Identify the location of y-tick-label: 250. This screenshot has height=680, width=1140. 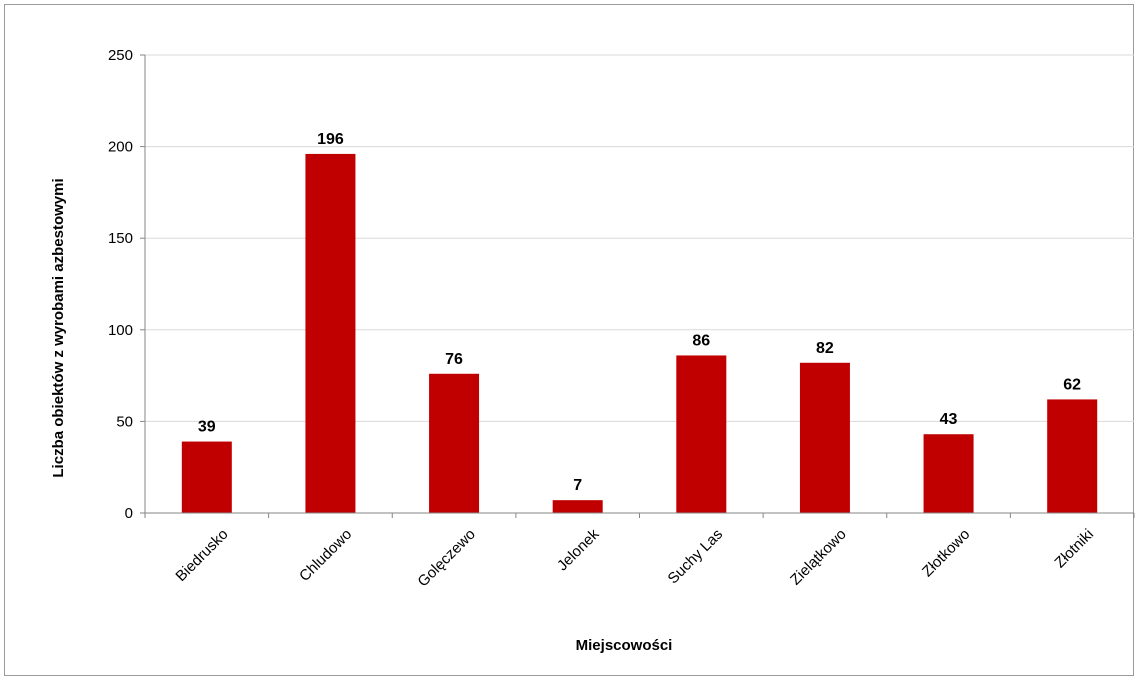
(120, 55).